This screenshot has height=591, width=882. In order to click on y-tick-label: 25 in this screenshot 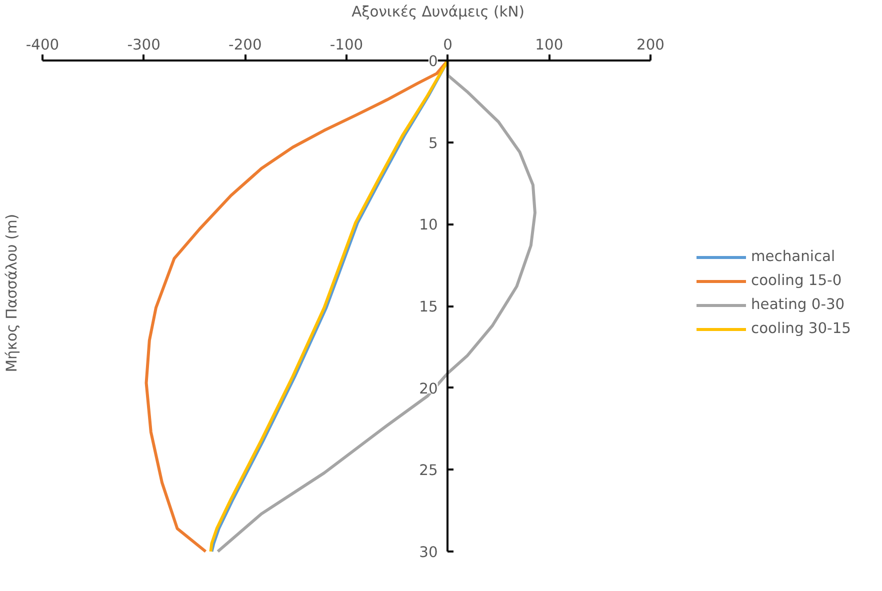, I will do `click(428, 471)`.